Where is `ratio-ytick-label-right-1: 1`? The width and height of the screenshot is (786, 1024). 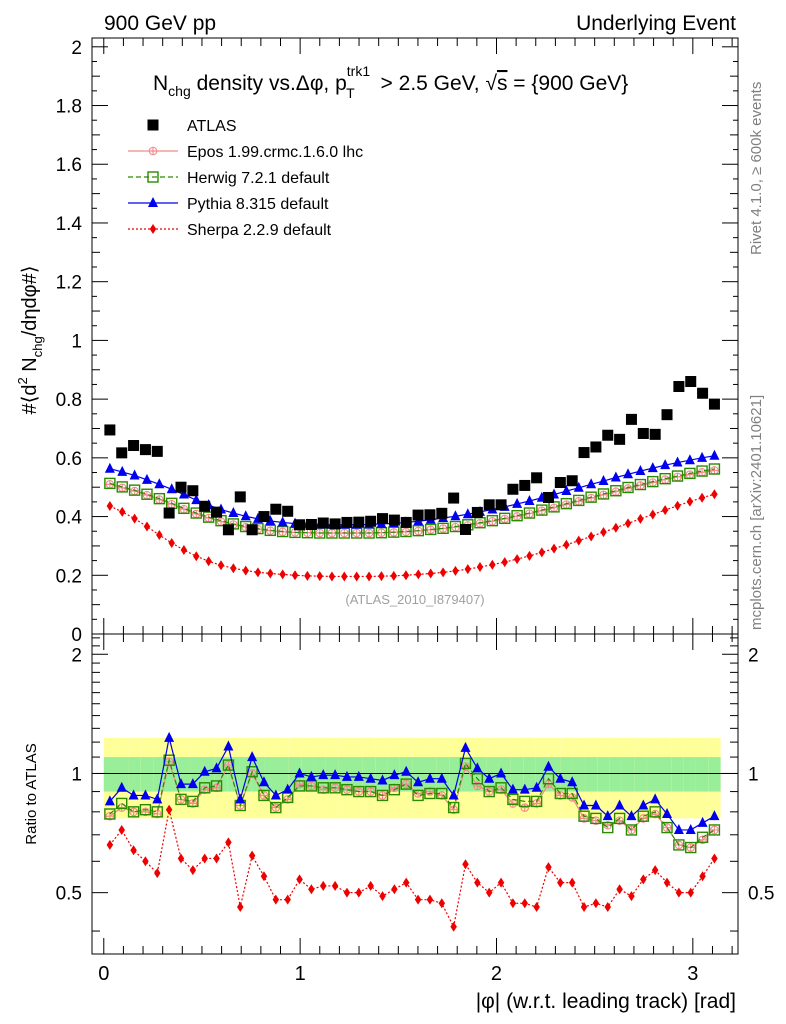 ratio-ytick-label-right-1: 1 is located at coordinates (753, 774).